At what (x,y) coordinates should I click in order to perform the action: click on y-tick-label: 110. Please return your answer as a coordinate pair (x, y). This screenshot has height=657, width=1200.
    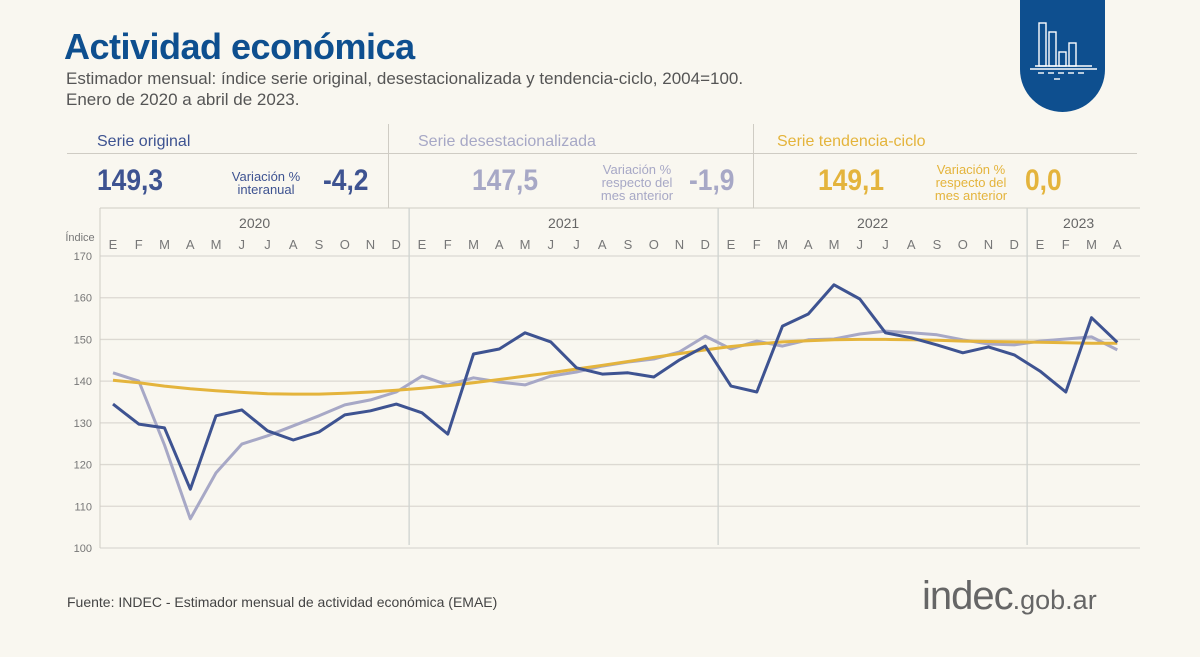
    Looking at the image, I should click on (83, 507).